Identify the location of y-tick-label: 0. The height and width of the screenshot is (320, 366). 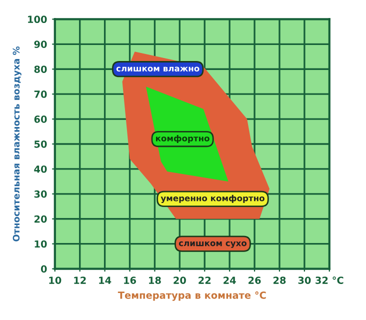
(43, 269).